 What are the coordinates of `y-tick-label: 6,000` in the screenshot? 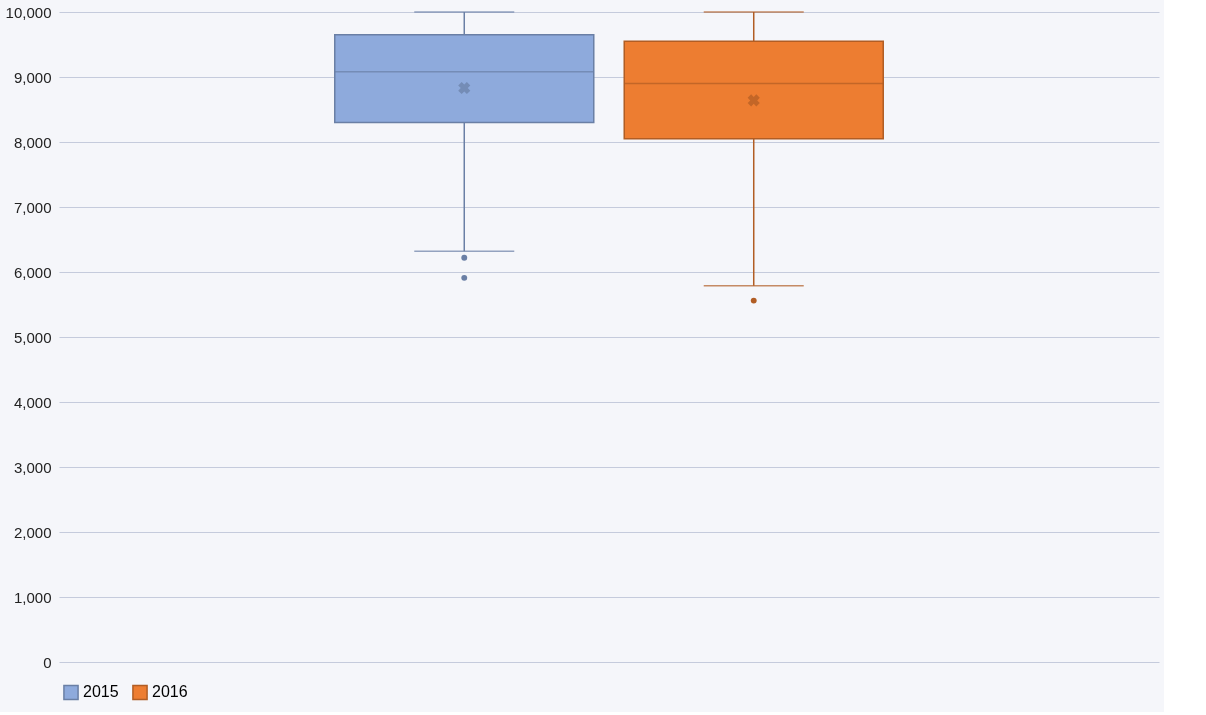 It's located at (32, 272).